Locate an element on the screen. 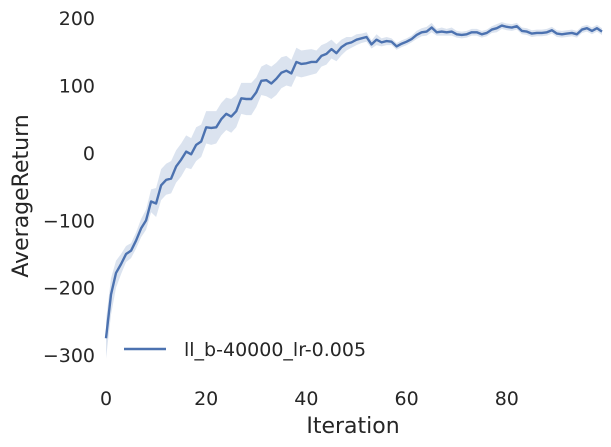 Image resolution: width=611 pixels, height=447 pixels. y-tick-label: −300 is located at coordinates (69, 356).